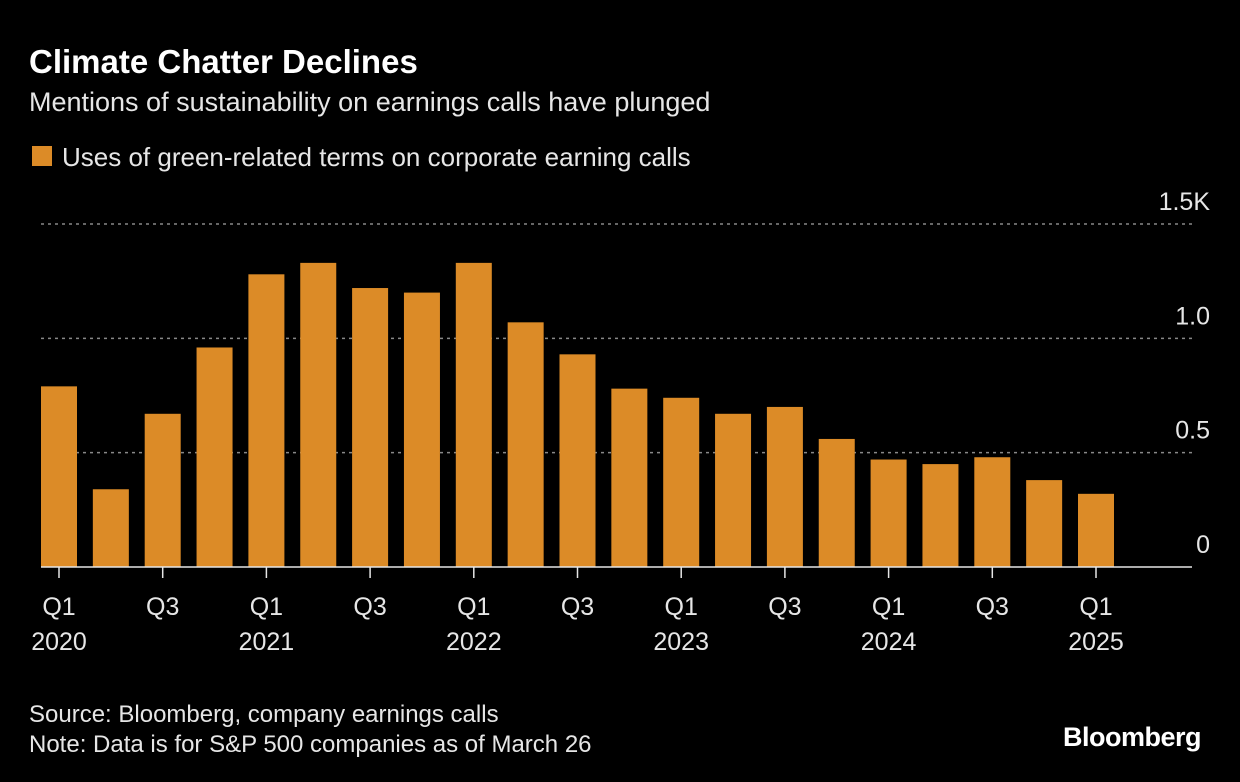 This screenshot has height=782, width=1240. Describe the element at coordinates (1132, 737) in the screenshot. I see `brand-logo: Bloomberg` at that location.